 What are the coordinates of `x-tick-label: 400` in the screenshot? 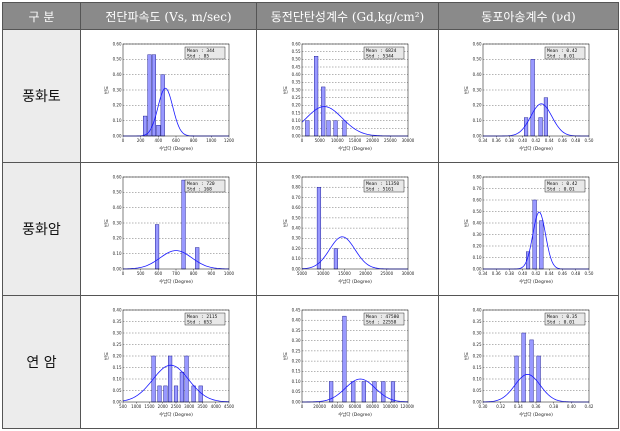 It's located at (158, 140).